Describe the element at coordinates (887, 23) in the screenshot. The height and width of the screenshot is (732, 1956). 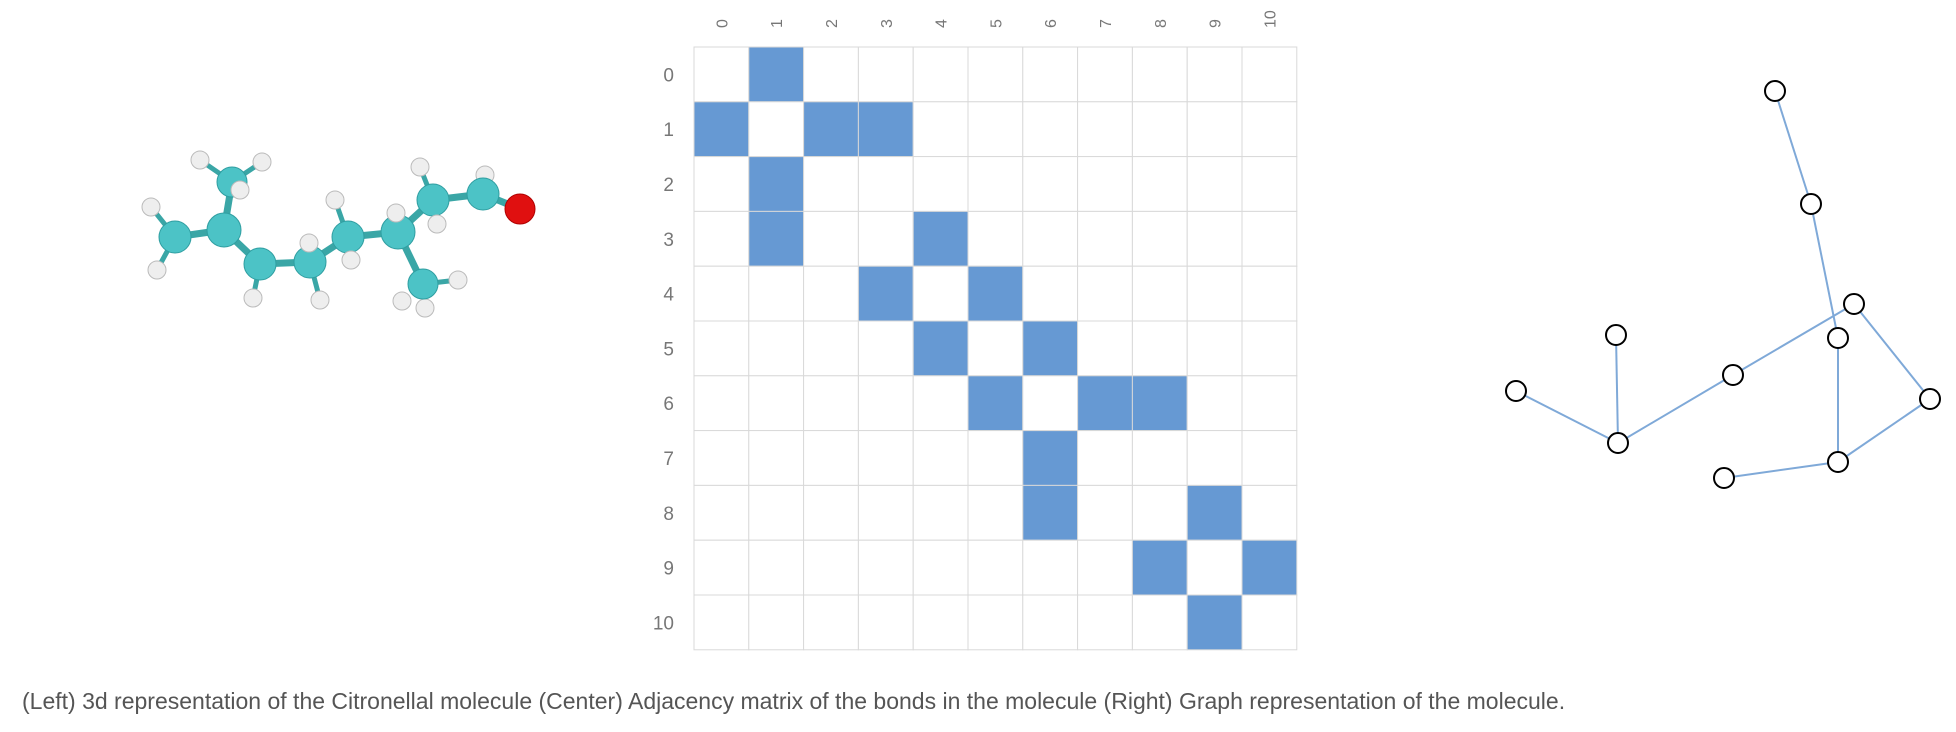
I see `column-label: 3` at that location.